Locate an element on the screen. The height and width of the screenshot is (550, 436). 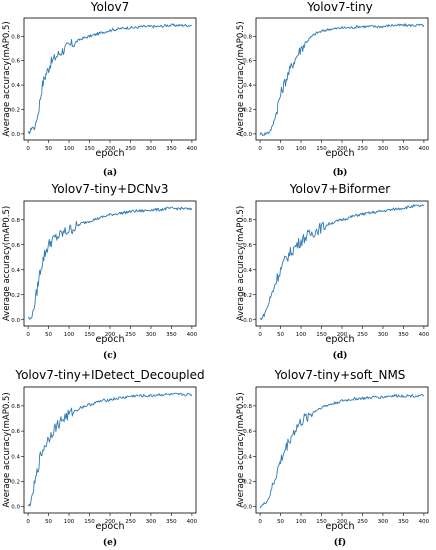
panel-caption: (e) is located at coordinates (110, 542).